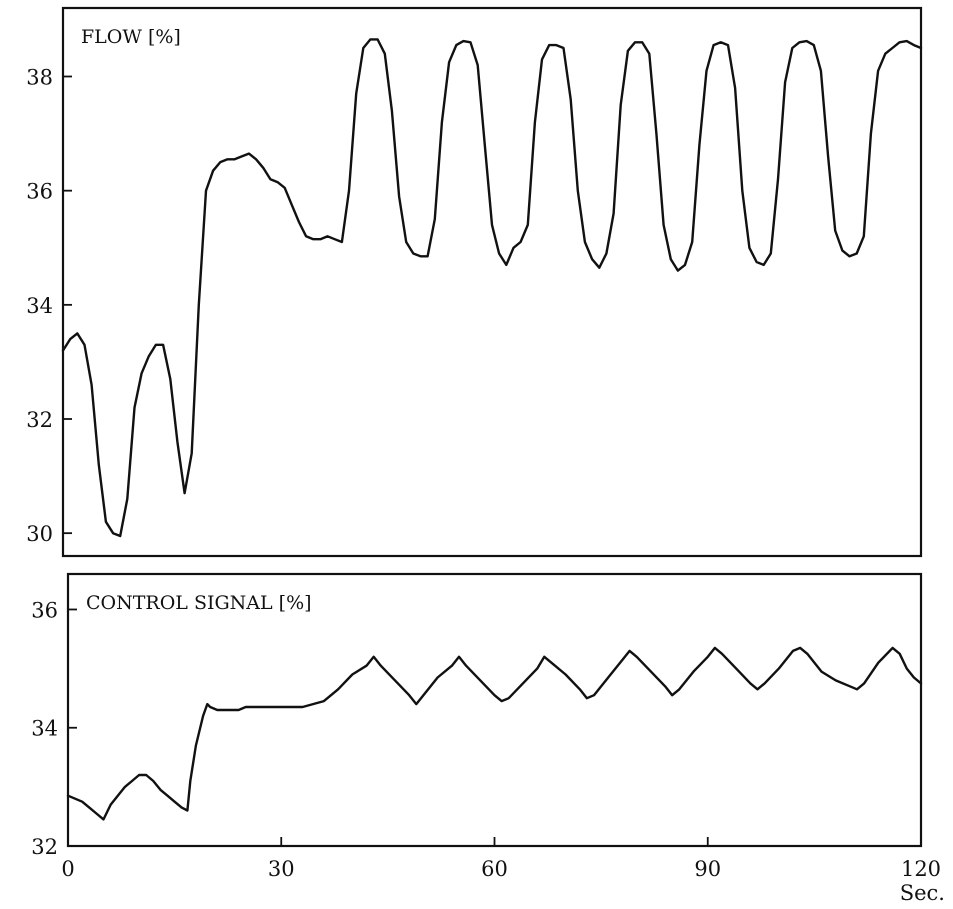 This screenshot has height=909, width=953. I want to click on control-x-axis-unit: Sec., so click(922, 893).